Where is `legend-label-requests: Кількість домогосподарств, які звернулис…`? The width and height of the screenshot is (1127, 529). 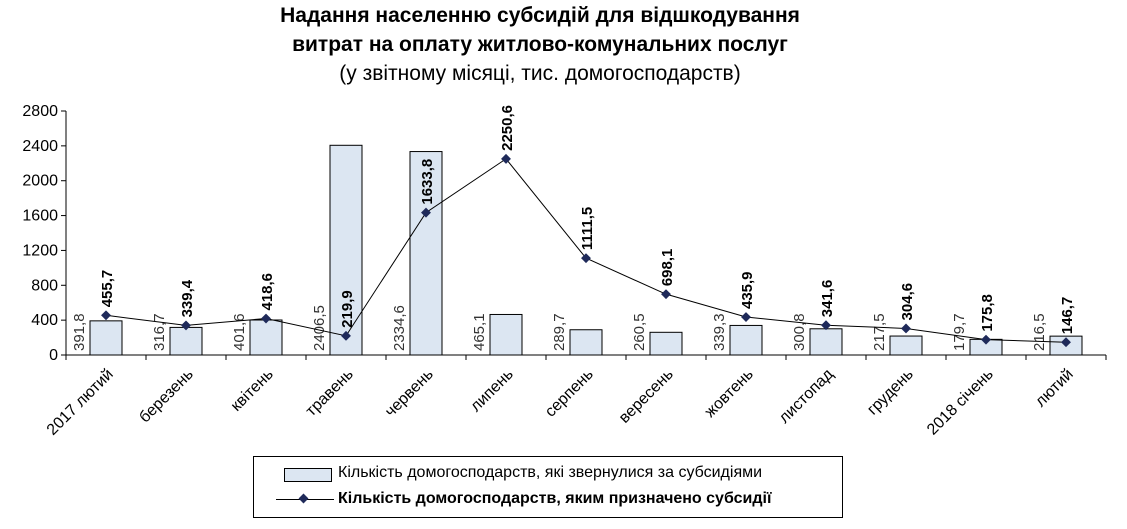 legend-label-requests: Кількість домогосподарств, які звернулис… is located at coordinates (550, 472).